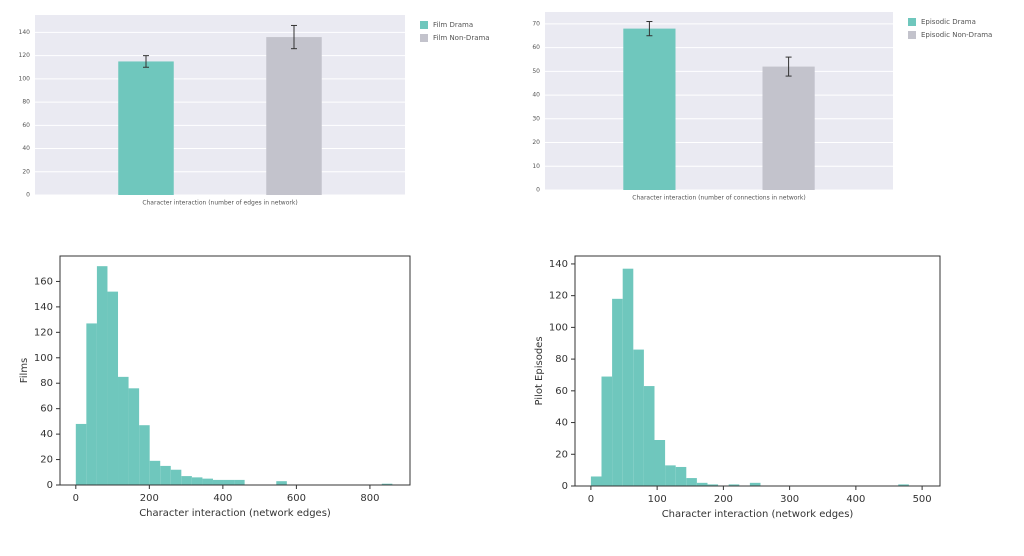 This screenshot has height=556, width=1024. I want to click on y-tick-label: 10, so click(536, 166).